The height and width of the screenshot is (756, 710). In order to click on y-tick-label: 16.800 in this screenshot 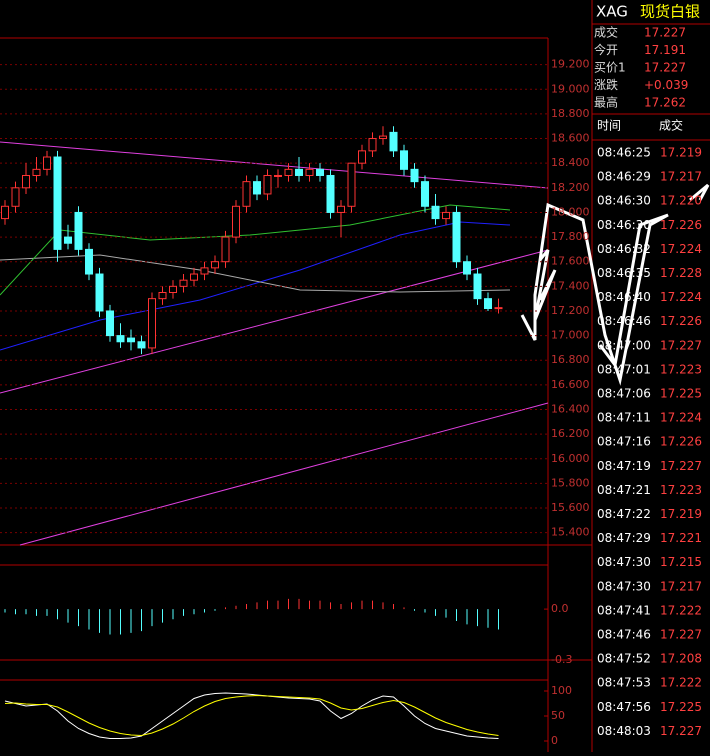, I will do `click(570, 359)`.